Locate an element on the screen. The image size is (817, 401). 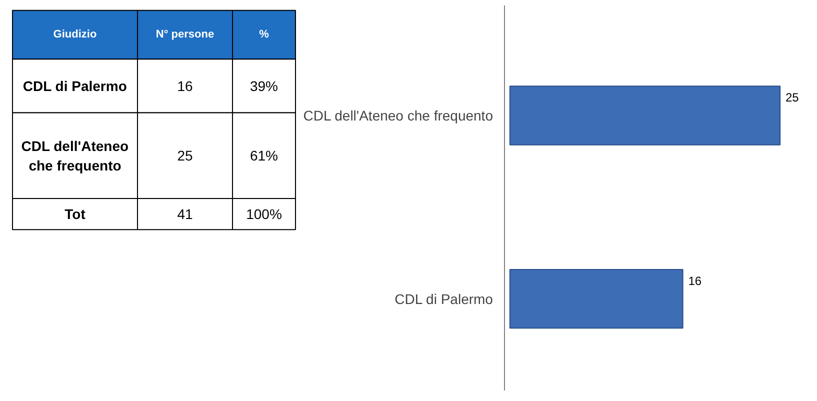
text: N° persone is located at coordinates (185, 34).